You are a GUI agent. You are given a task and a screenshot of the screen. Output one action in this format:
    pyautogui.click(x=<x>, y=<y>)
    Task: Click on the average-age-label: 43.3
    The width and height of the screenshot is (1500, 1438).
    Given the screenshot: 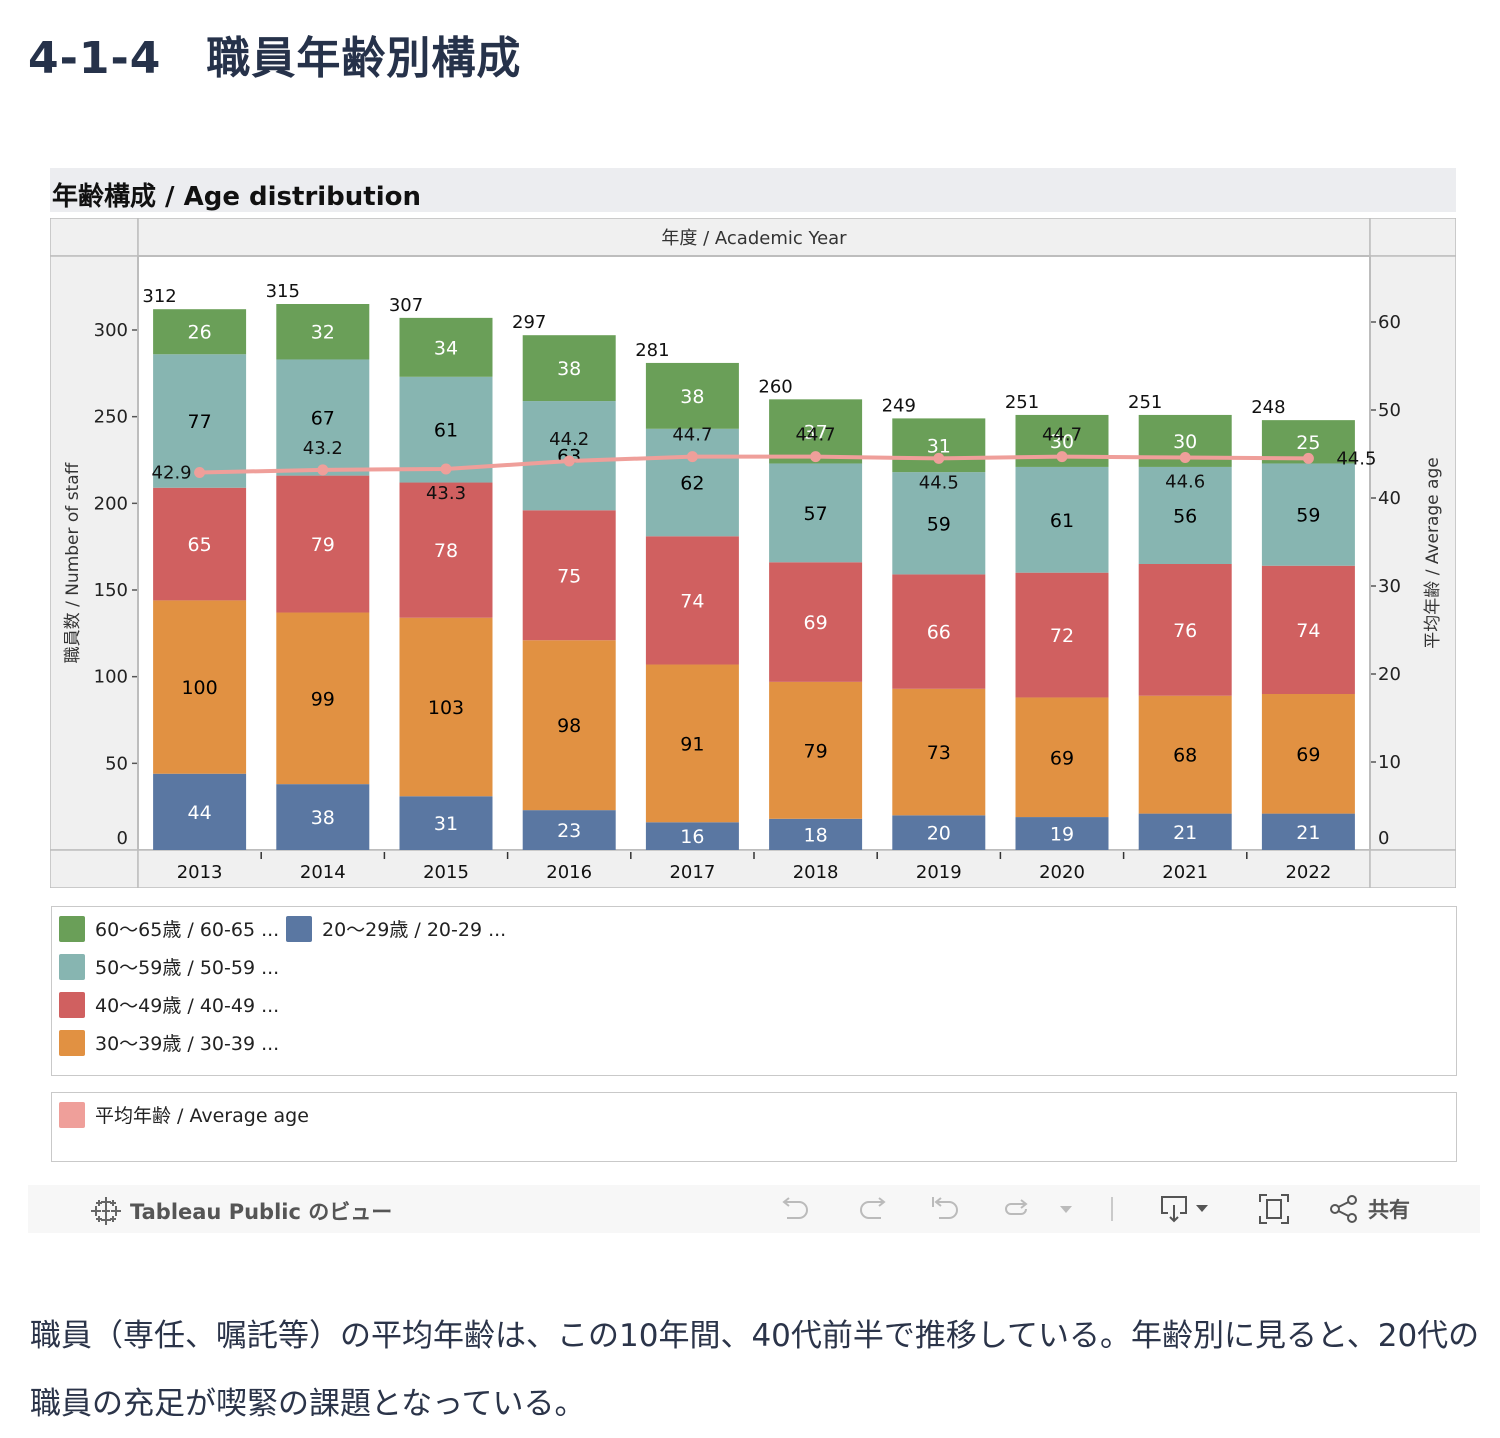 What is the action you would take?
    pyautogui.click(x=446, y=493)
    